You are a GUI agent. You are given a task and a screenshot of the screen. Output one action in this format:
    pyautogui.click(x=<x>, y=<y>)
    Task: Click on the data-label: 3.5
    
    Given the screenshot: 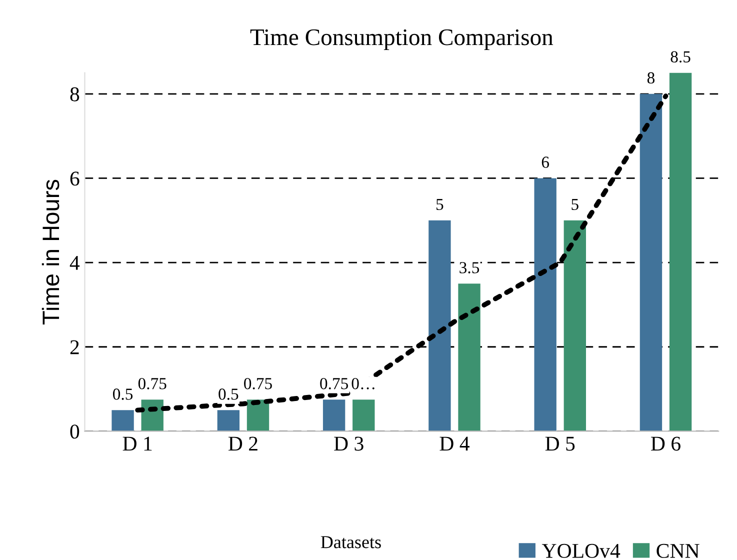 What is the action you would take?
    pyautogui.click(x=470, y=268)
    